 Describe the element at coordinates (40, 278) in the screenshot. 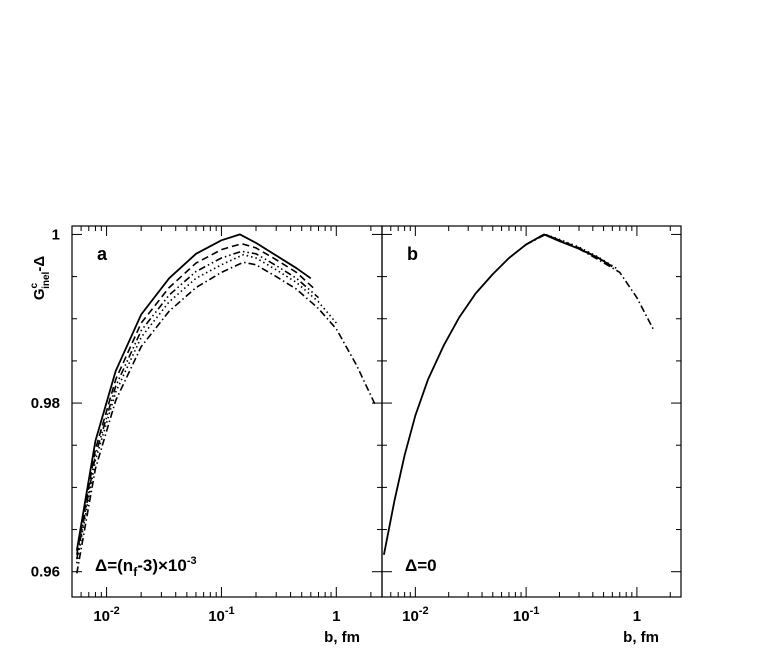

I see `y-axis-title: Gcinel-Δ` at that location.